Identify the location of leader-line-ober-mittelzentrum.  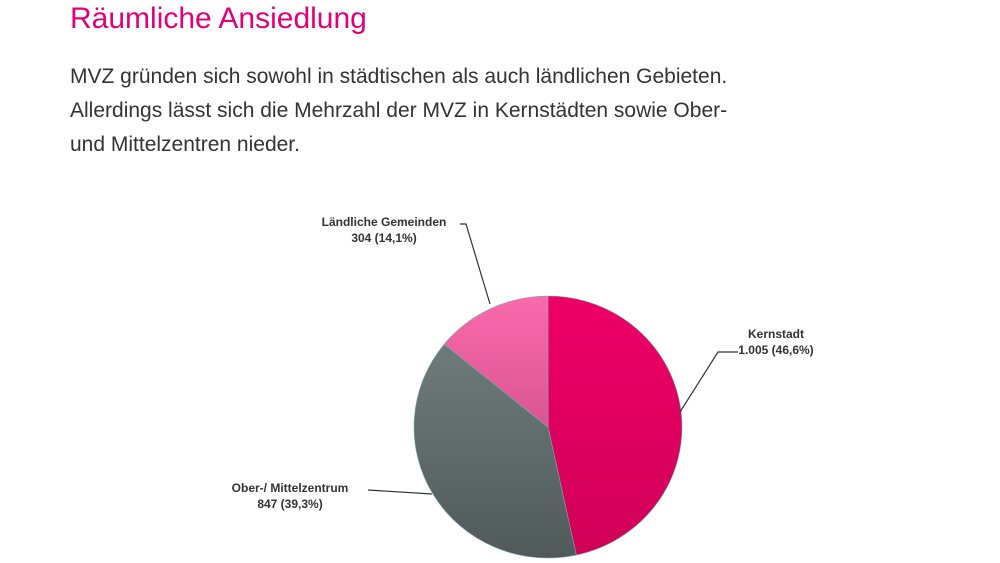
(400, 492).